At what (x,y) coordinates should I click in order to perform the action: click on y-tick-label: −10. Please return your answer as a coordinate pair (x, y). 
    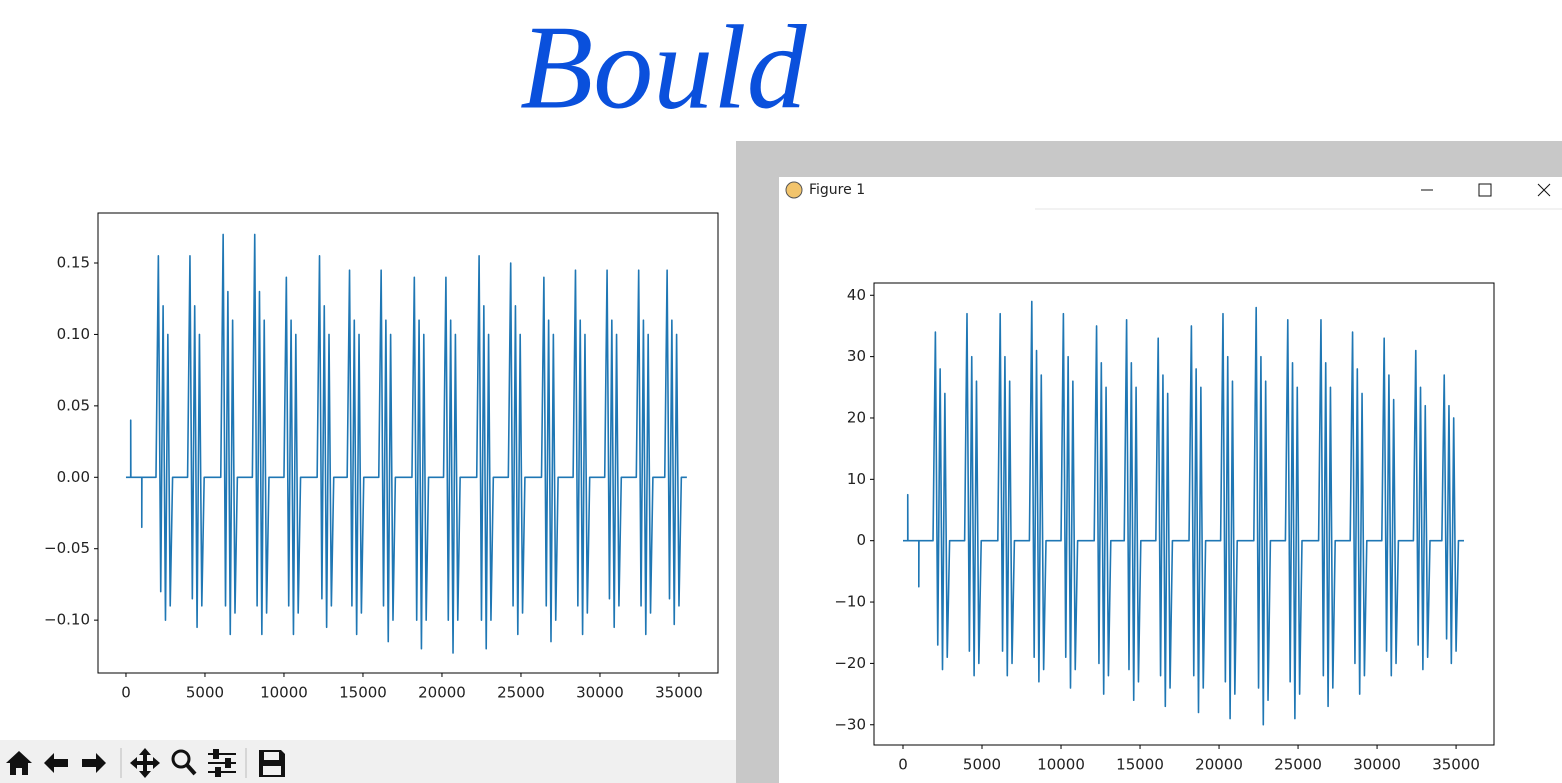
    Looking at the image, I should click on (850, 602).